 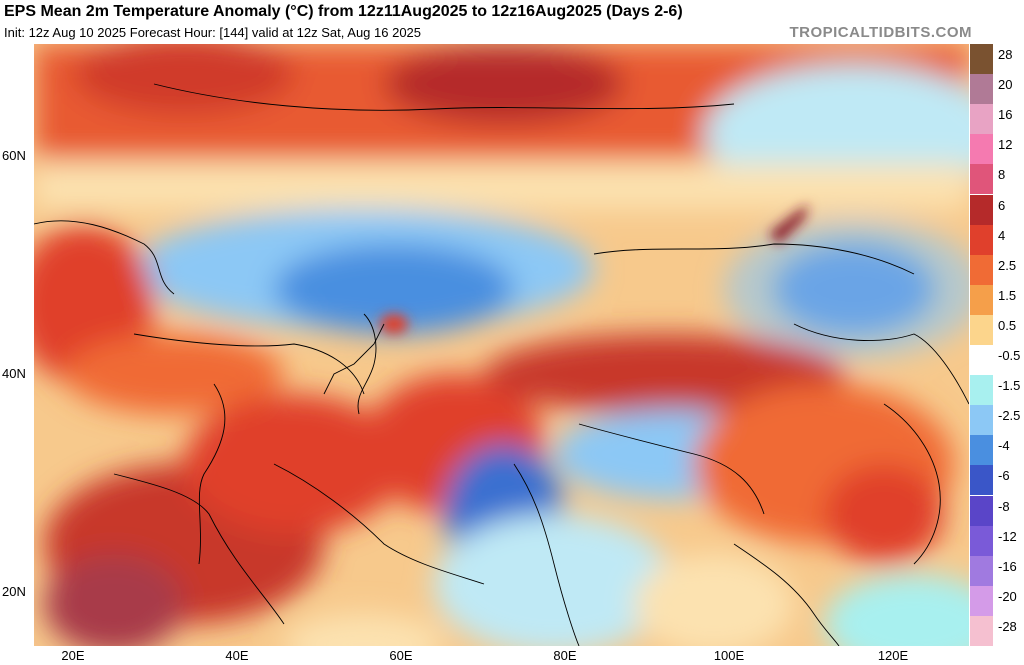 What do you see at coordinates (997, 540) in the screenshot?
I see `colorbar-step: -12` at bounding box center [997, 540].